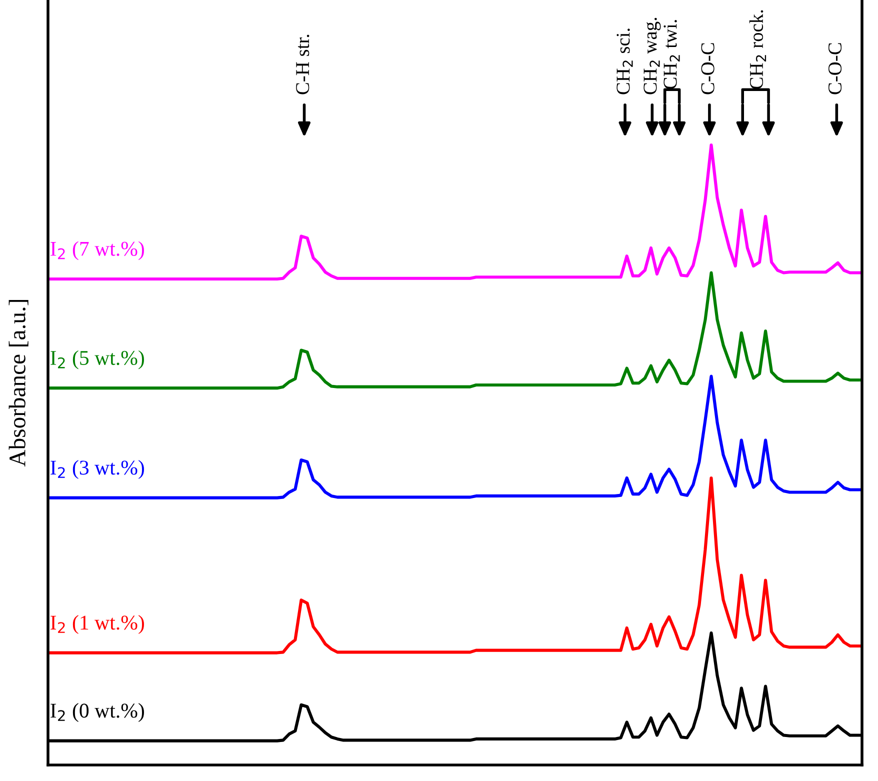  Describe the element at coordinates (672, 54) in the screenshot. I see `text: CH$_{2}$ twi.` at that location.